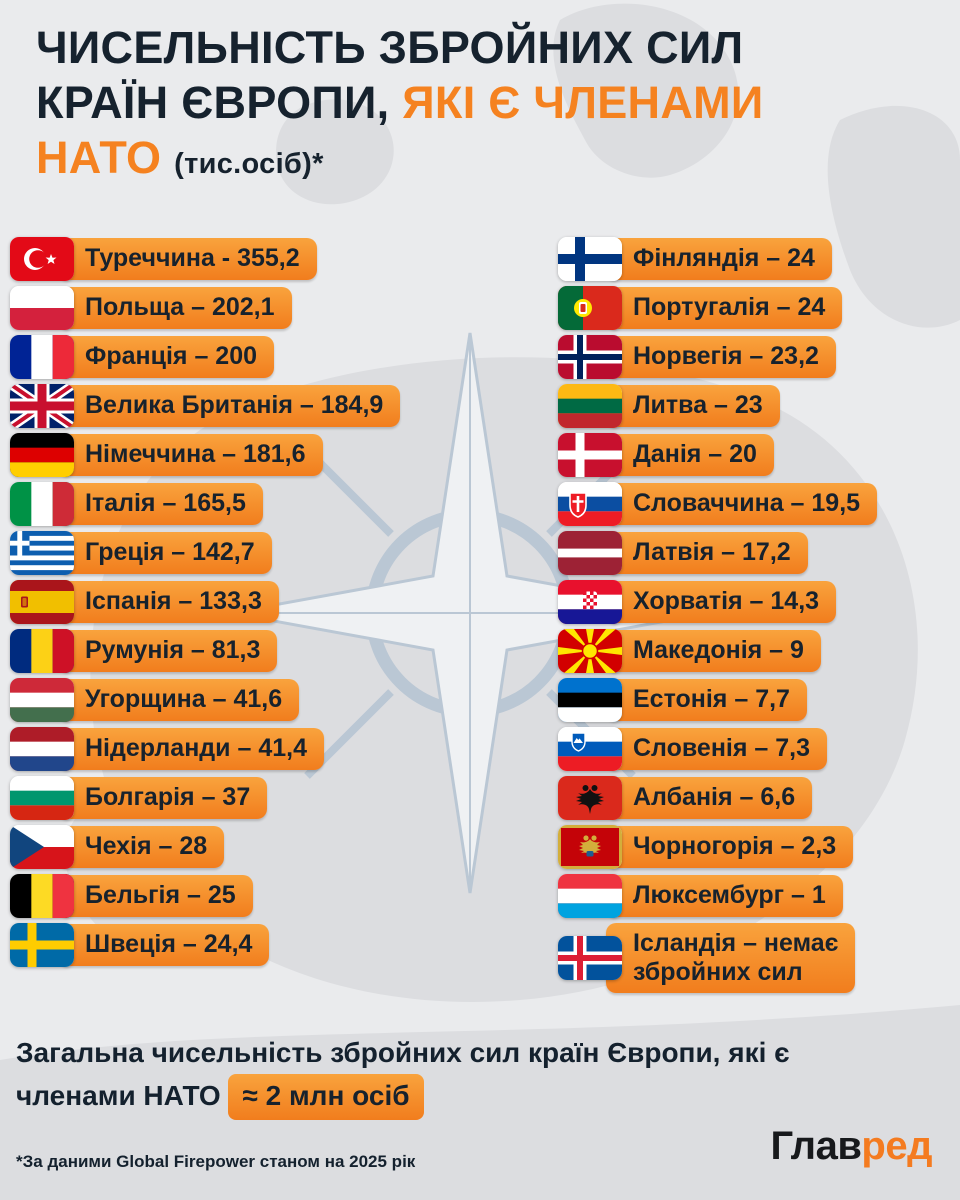 This screenshot has height=1200, width=960. Describe the element at coordinates (583, 102) in the screenshot. I see `title-line2-orange: ЯКІ Є ЧЛЕНАМИ` at that location.